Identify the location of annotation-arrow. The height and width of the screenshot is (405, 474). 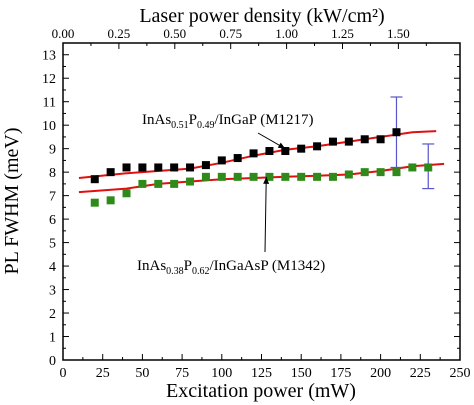
(265, 214).